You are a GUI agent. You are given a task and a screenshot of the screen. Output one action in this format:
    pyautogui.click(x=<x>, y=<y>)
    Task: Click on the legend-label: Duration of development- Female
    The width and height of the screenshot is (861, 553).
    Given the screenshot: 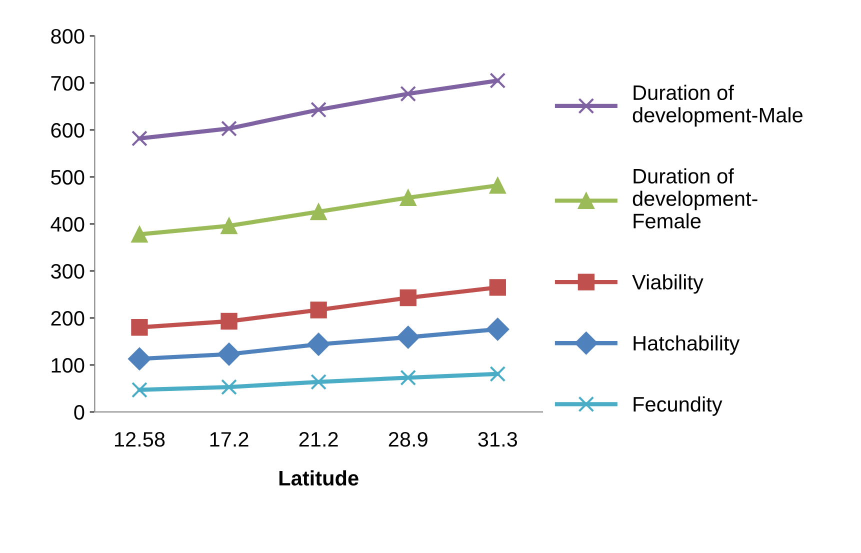 What is the action you would take?
    pyautogui.click(x=695, y=198)
    